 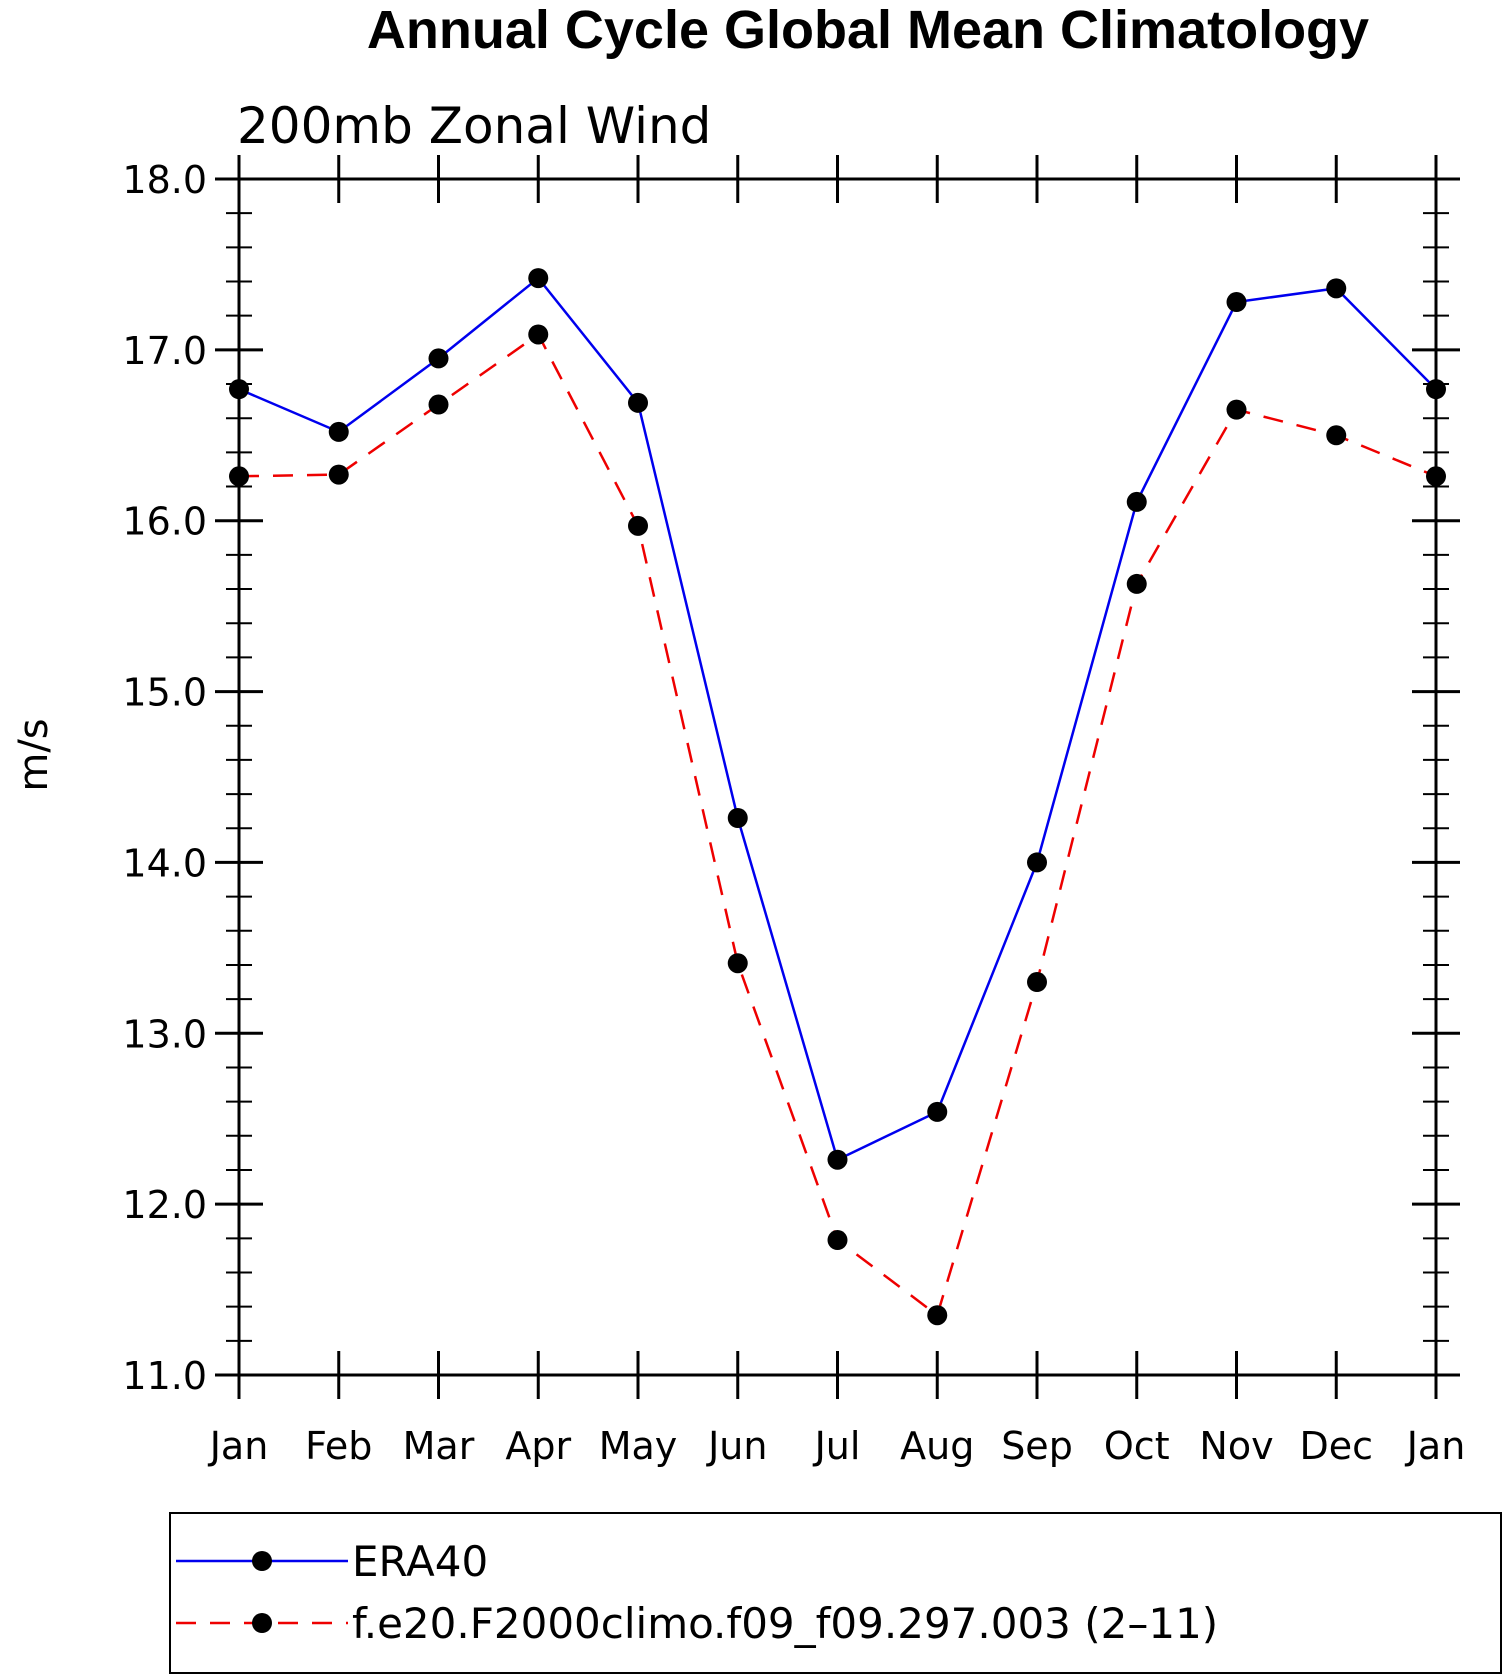 I want to click on legend-box, so click(x=835, y=1593).